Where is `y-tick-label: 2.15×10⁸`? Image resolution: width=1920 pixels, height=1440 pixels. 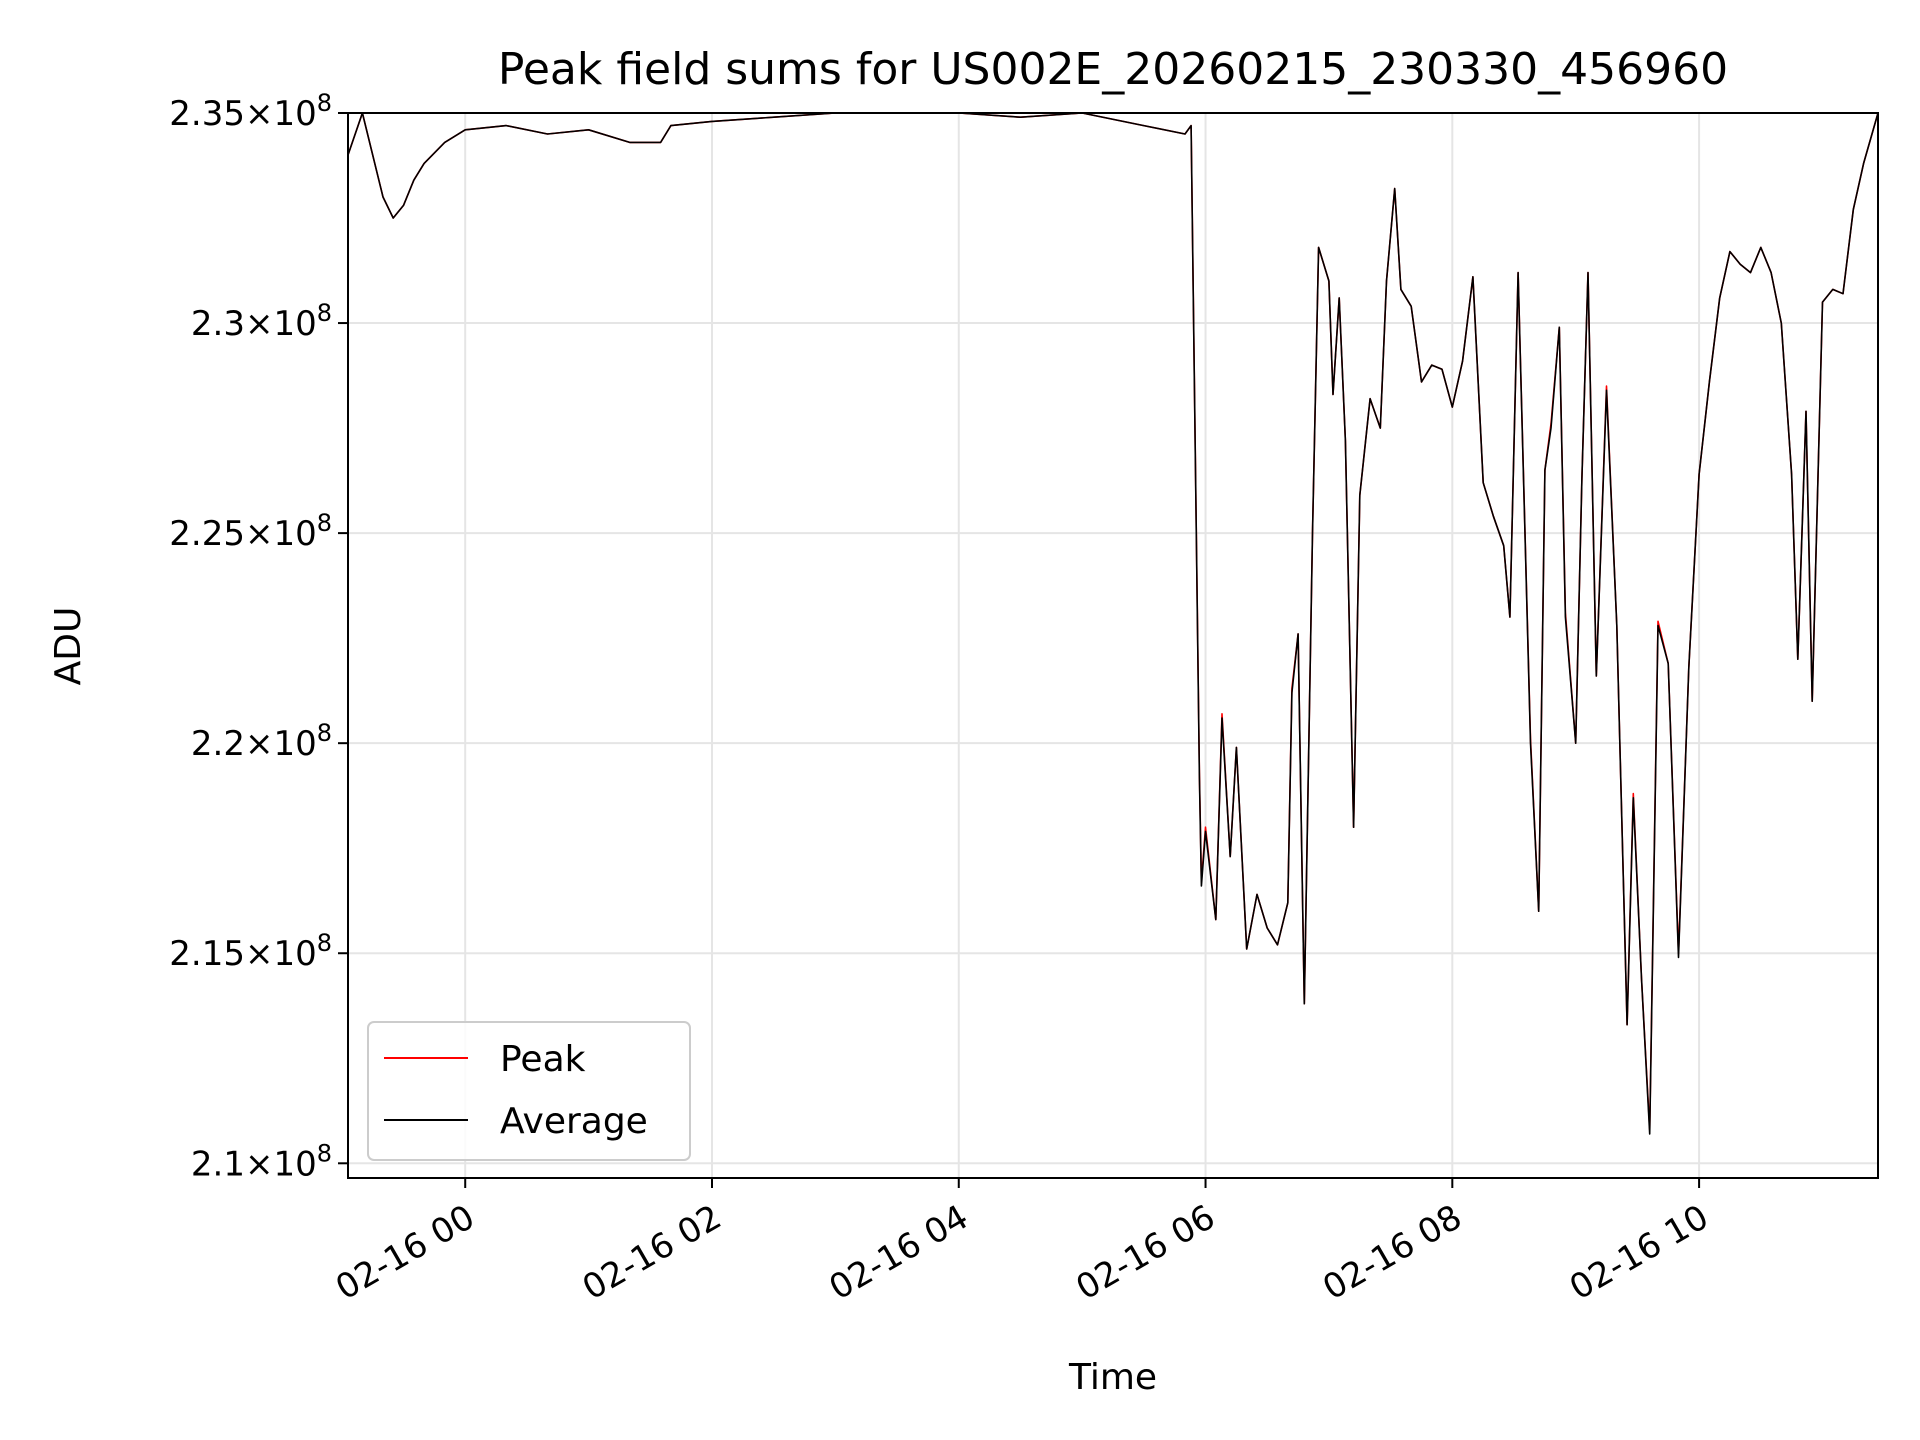 y-tick-label: 2.15×10⁸ is located at coordinates (250, 951).